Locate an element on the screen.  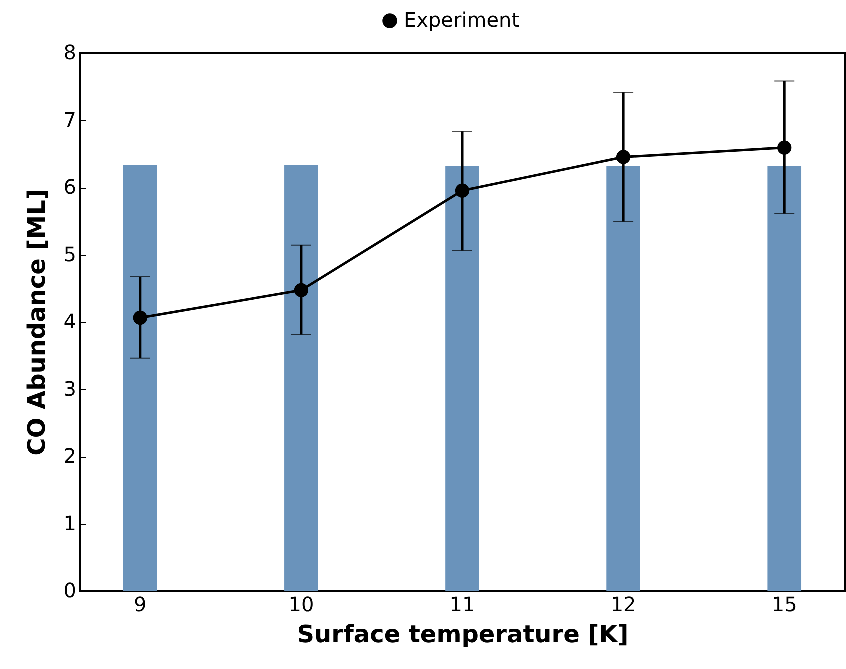
y-axis-title: CO Abundance [ML] is located at coordinates (36, 322).